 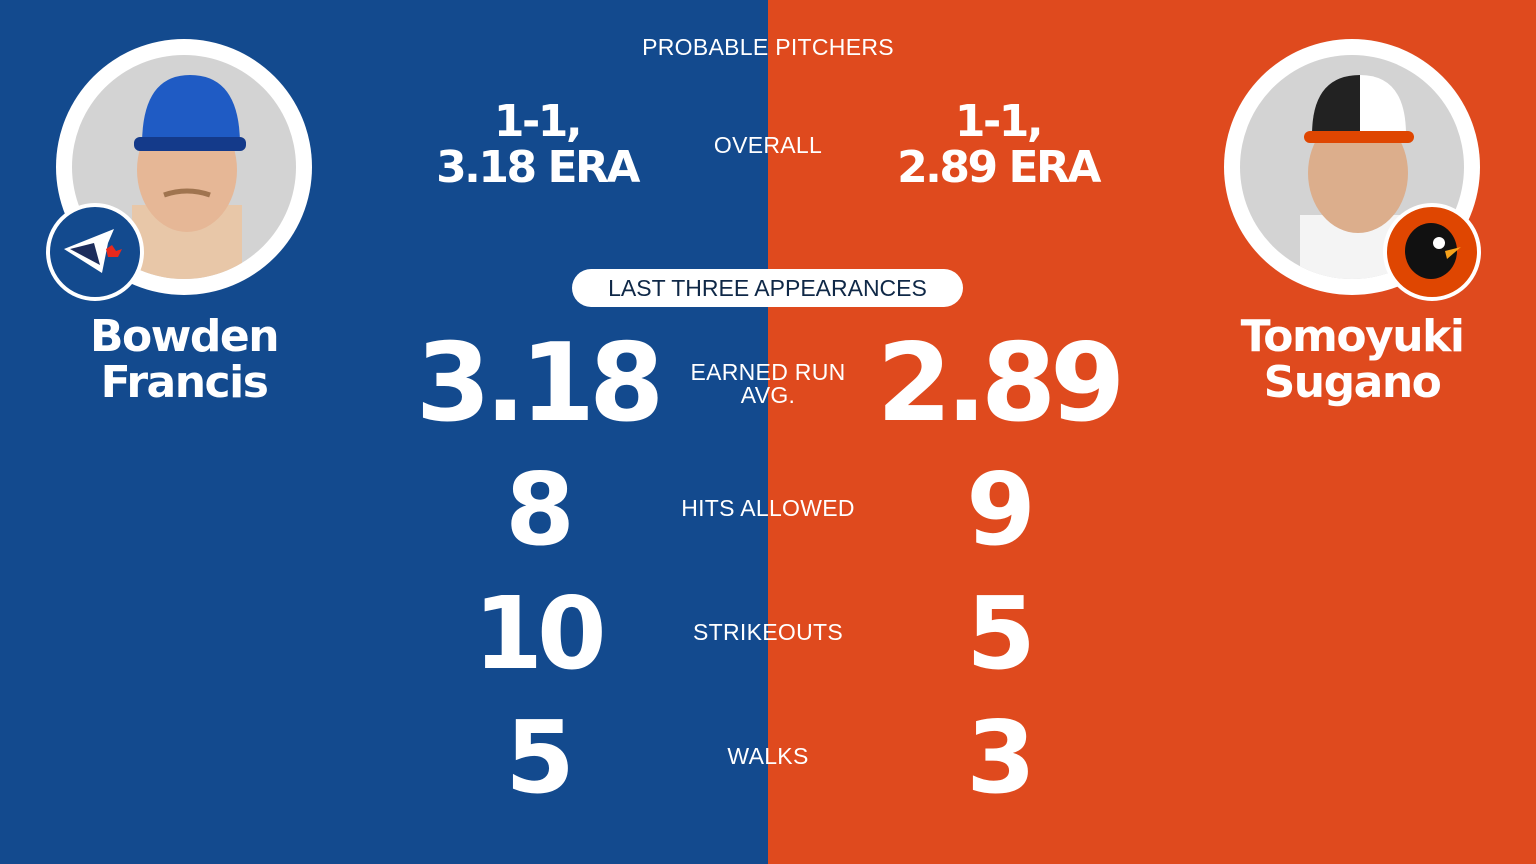 I want to click on right-strikeouts: 5, so click(x=1001, y=633).